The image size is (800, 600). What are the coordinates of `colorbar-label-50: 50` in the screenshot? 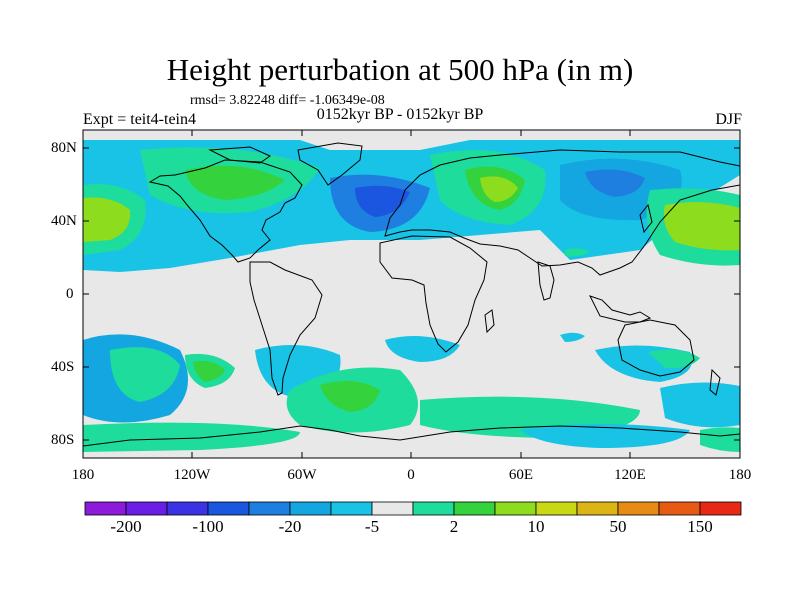 It's located at (618, 526).